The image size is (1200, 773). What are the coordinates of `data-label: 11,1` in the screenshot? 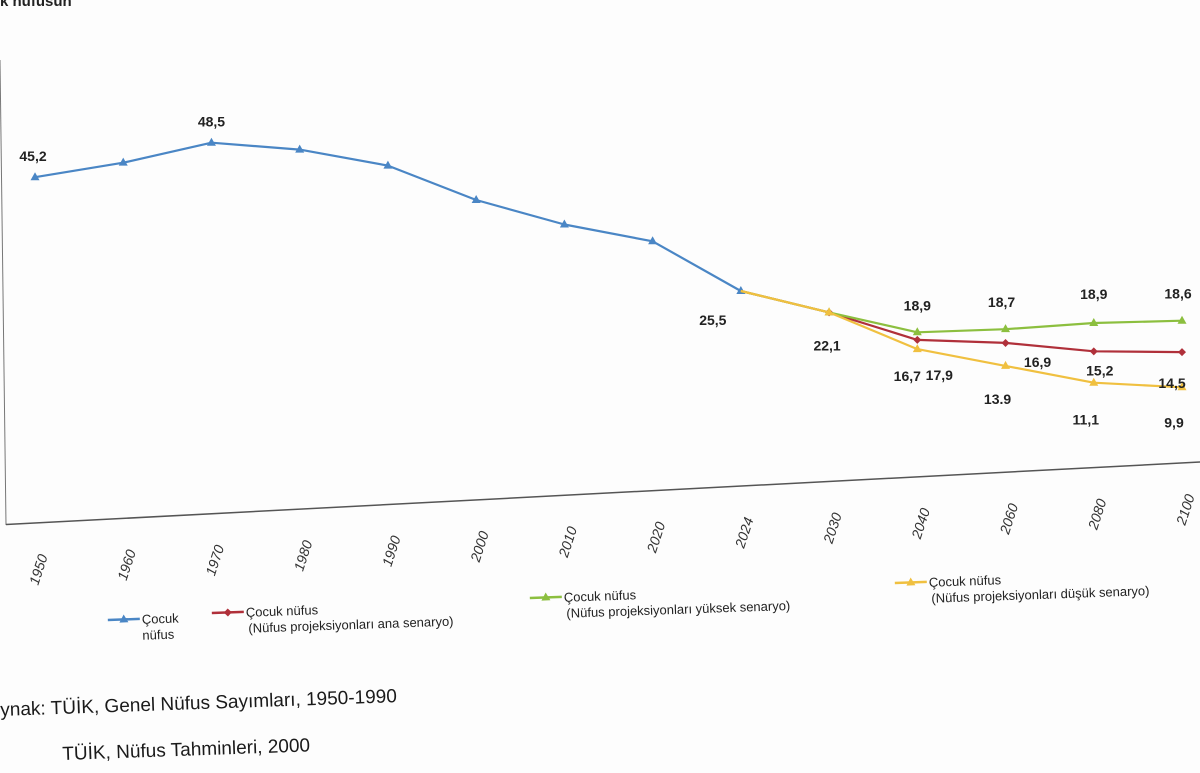 It's located at (1086, 420).